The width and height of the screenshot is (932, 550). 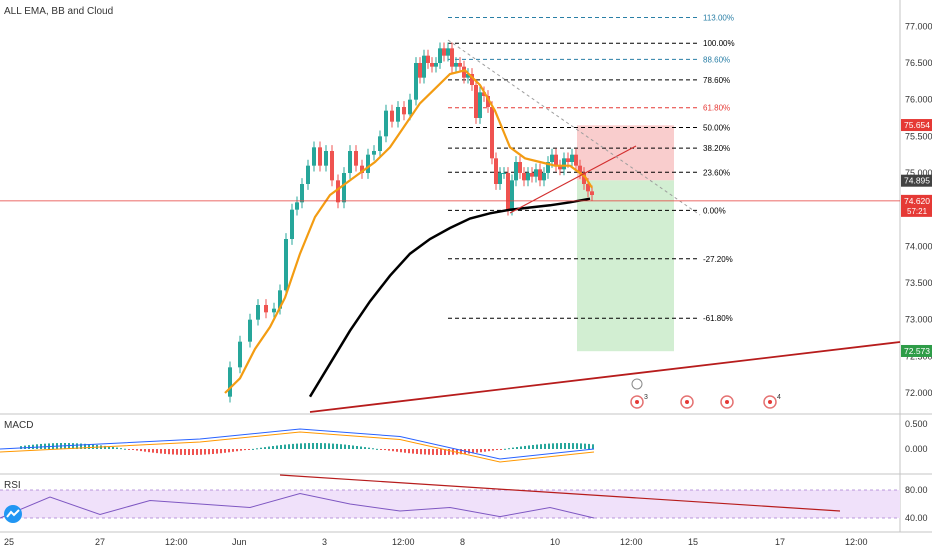 What do you see at coordinates (449, 297) in the screenshot?
I see `ema-slow-line` at bounding box center [449, 297].